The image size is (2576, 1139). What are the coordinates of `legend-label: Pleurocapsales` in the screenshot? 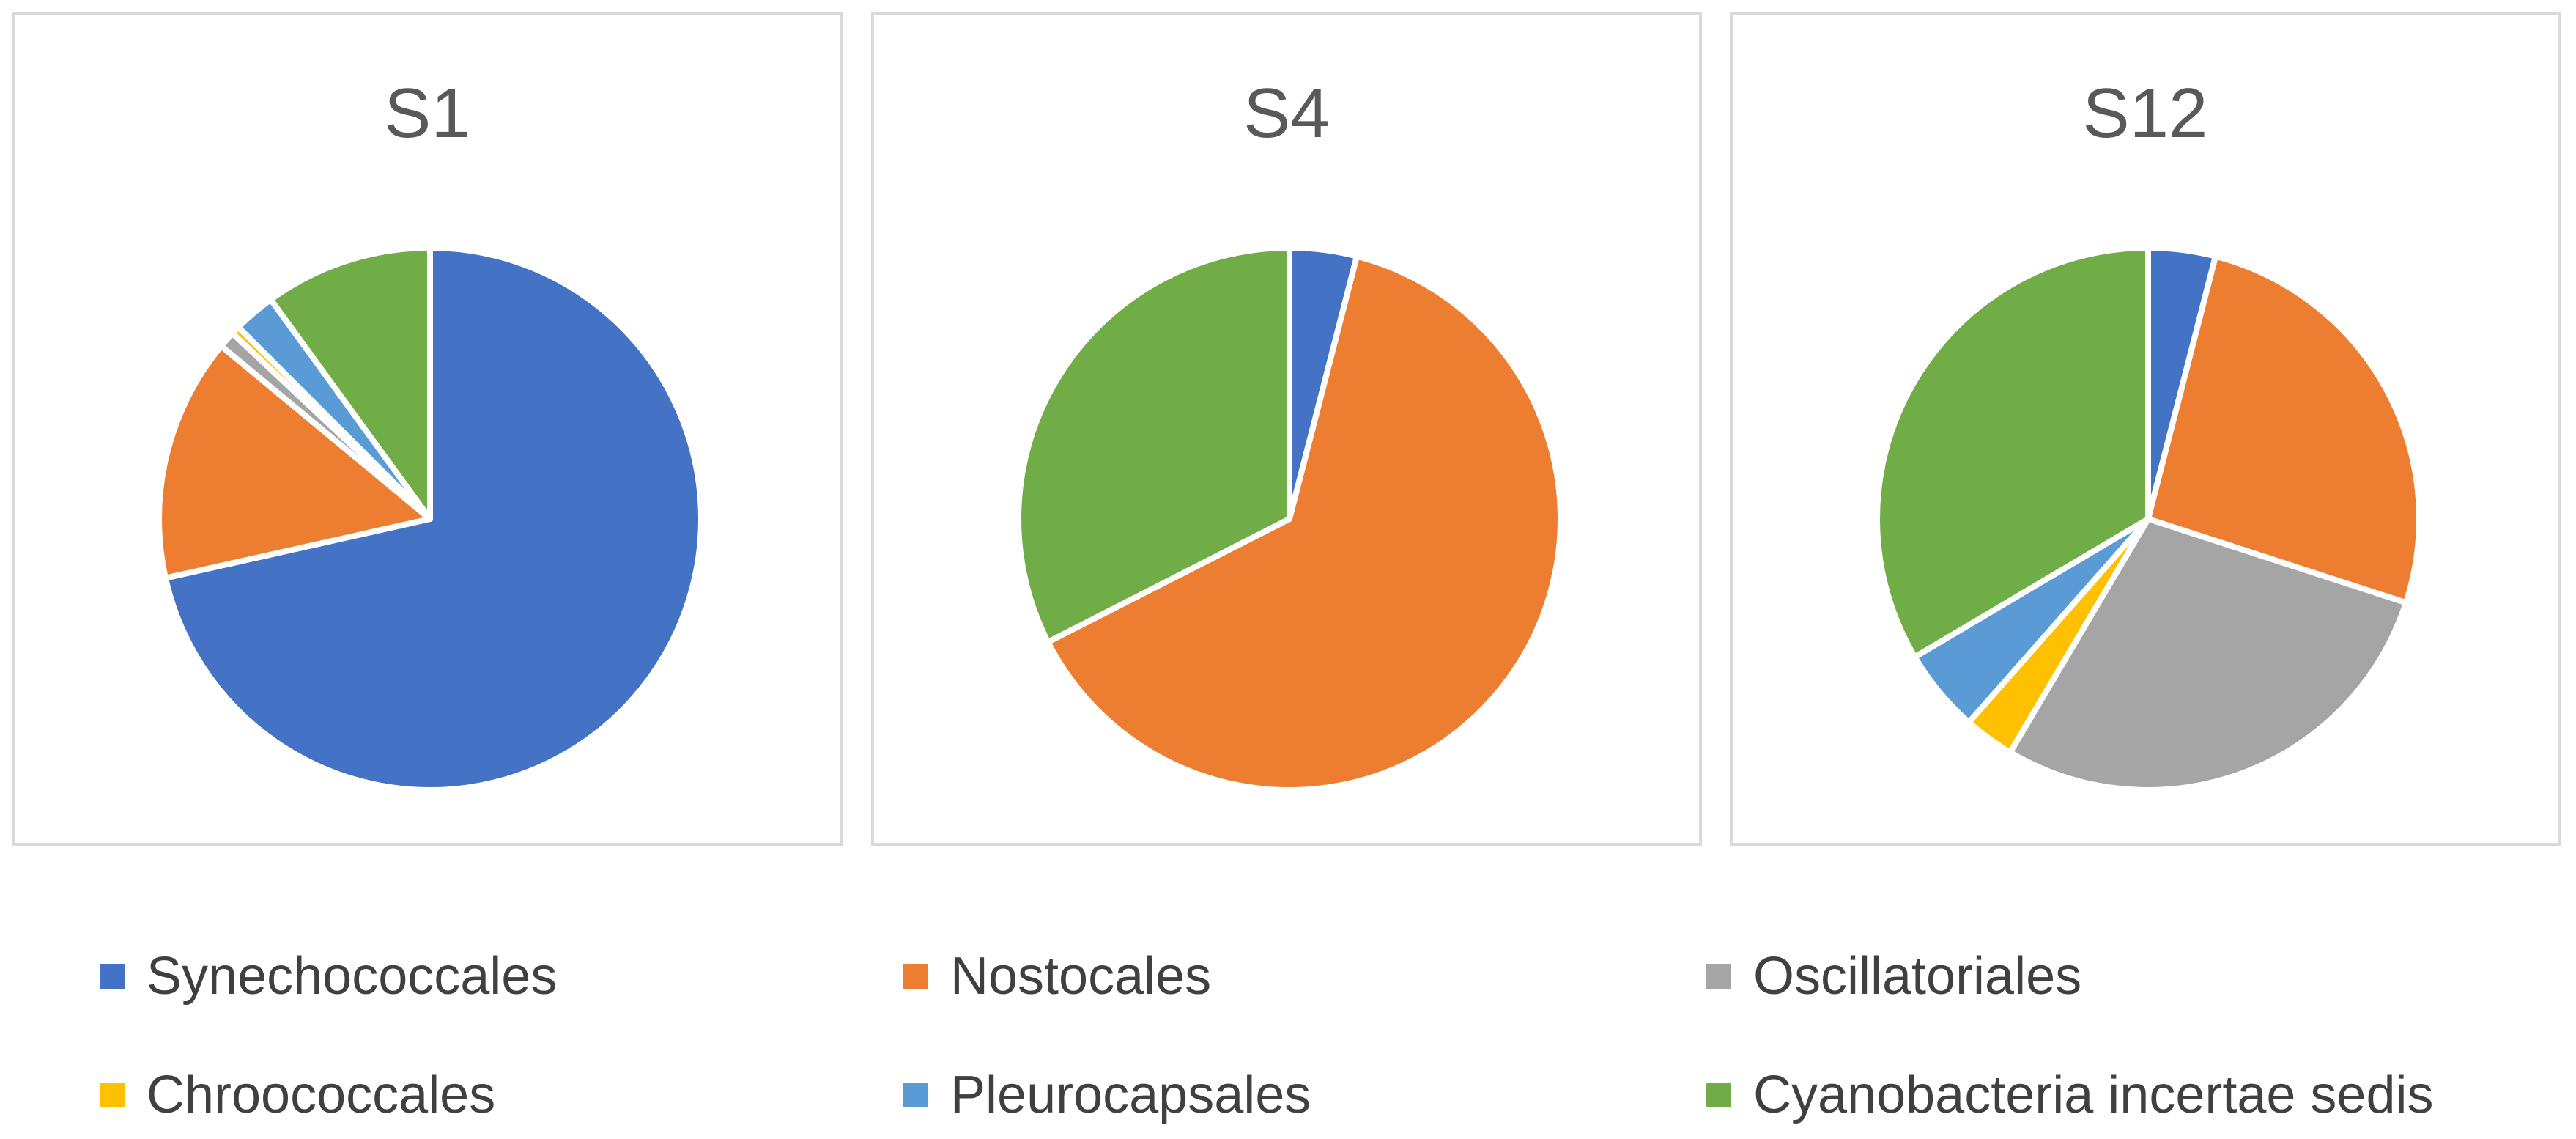 It's located at (1130, 1095).